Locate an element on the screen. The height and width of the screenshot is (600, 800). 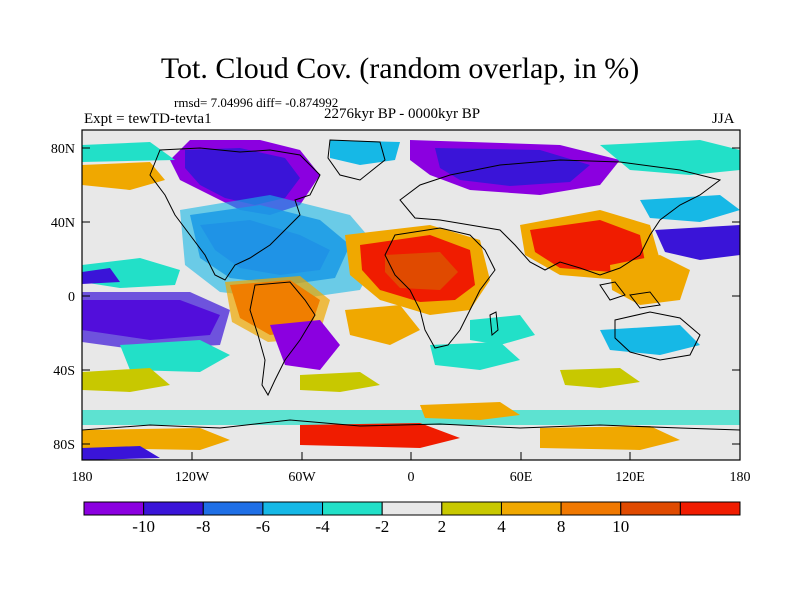
lat-tick-label: 40S is located at coordinates (64, 371).